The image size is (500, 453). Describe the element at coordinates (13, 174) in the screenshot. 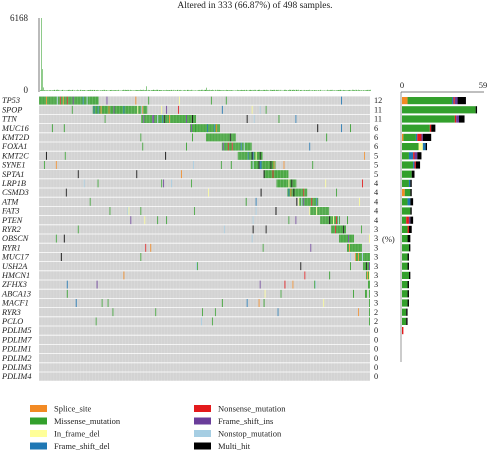

I see `gene-label: SPTA1` at that location.